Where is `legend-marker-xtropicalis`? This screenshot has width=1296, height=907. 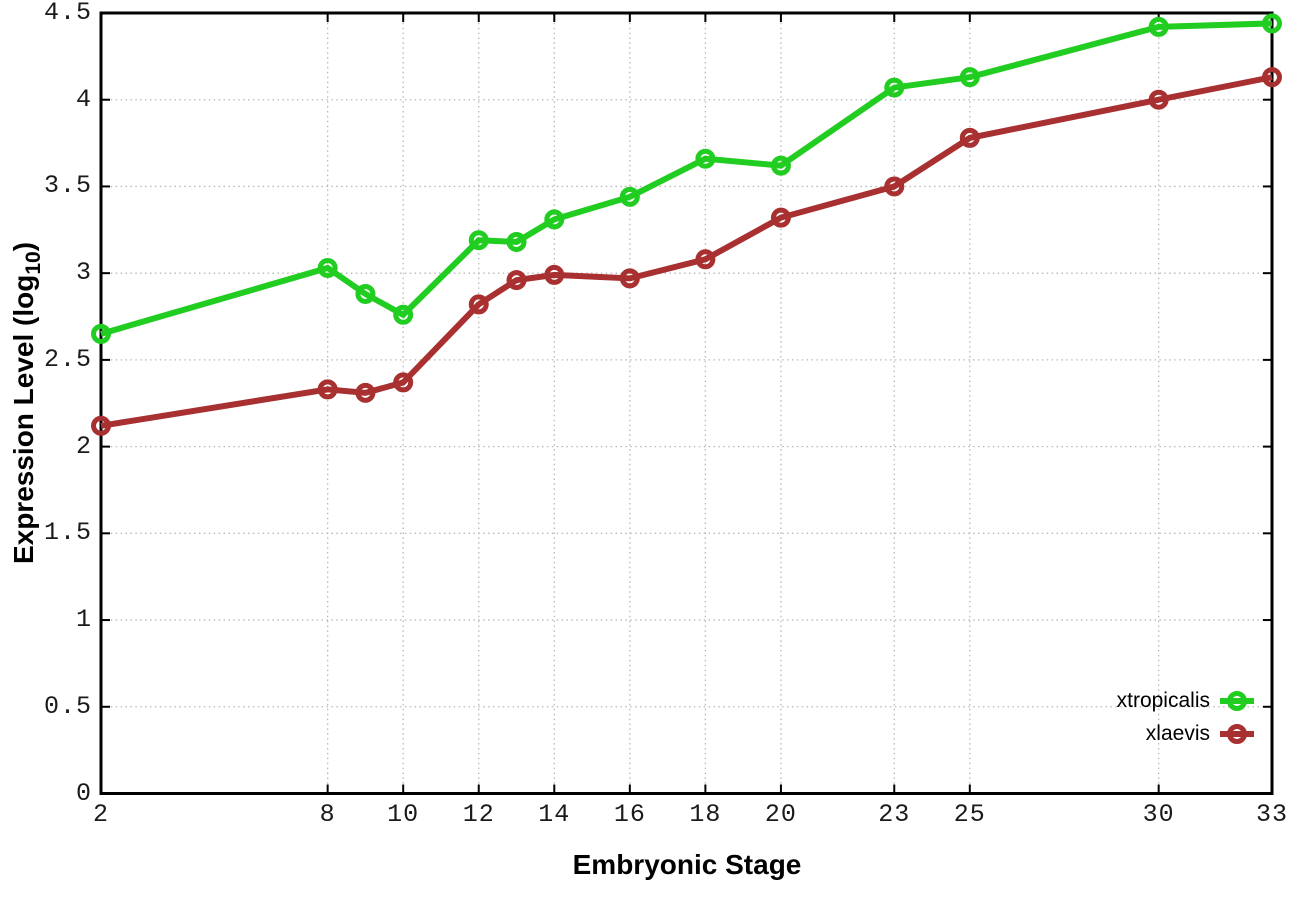
legend-marker-xtropicalis is located at coordinates (1237, 700).